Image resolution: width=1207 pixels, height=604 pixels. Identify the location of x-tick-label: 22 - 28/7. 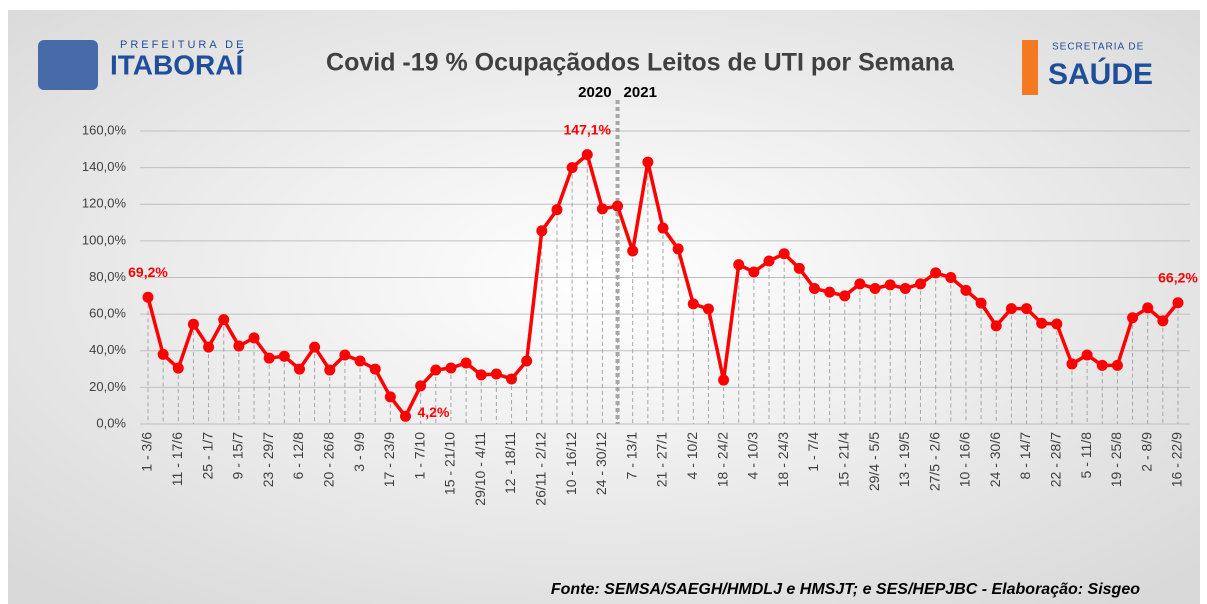
(1056, 459).